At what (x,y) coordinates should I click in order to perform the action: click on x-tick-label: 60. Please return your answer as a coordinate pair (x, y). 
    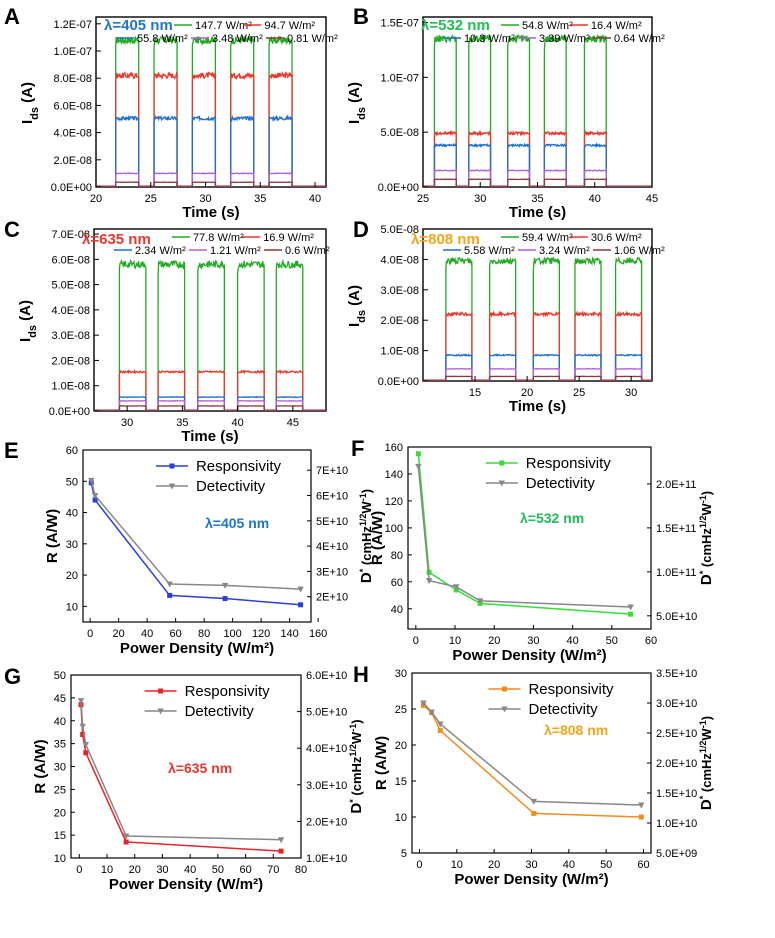
    Looking at the image, I should click on (245, 870).